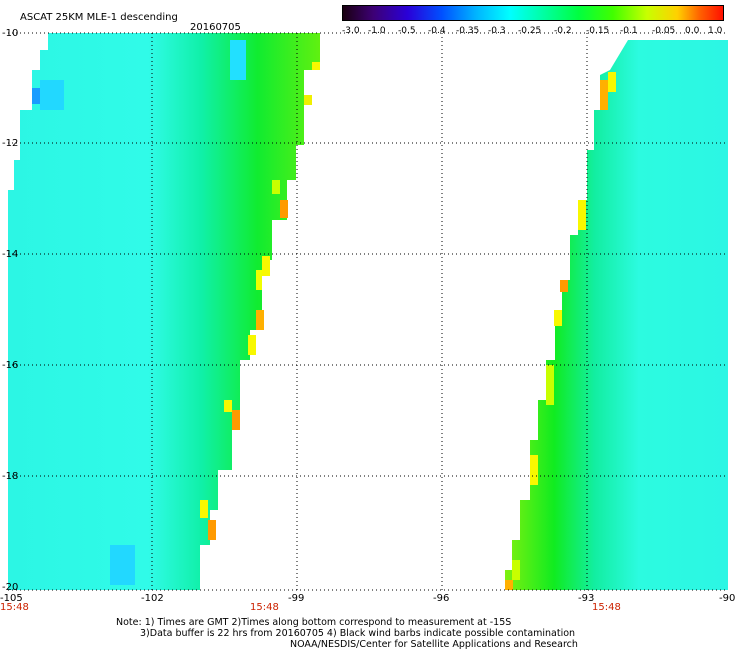 Image resolution: width=740 pixels, height=650 pixels. I want to click on colorbar, so click(533, 13).